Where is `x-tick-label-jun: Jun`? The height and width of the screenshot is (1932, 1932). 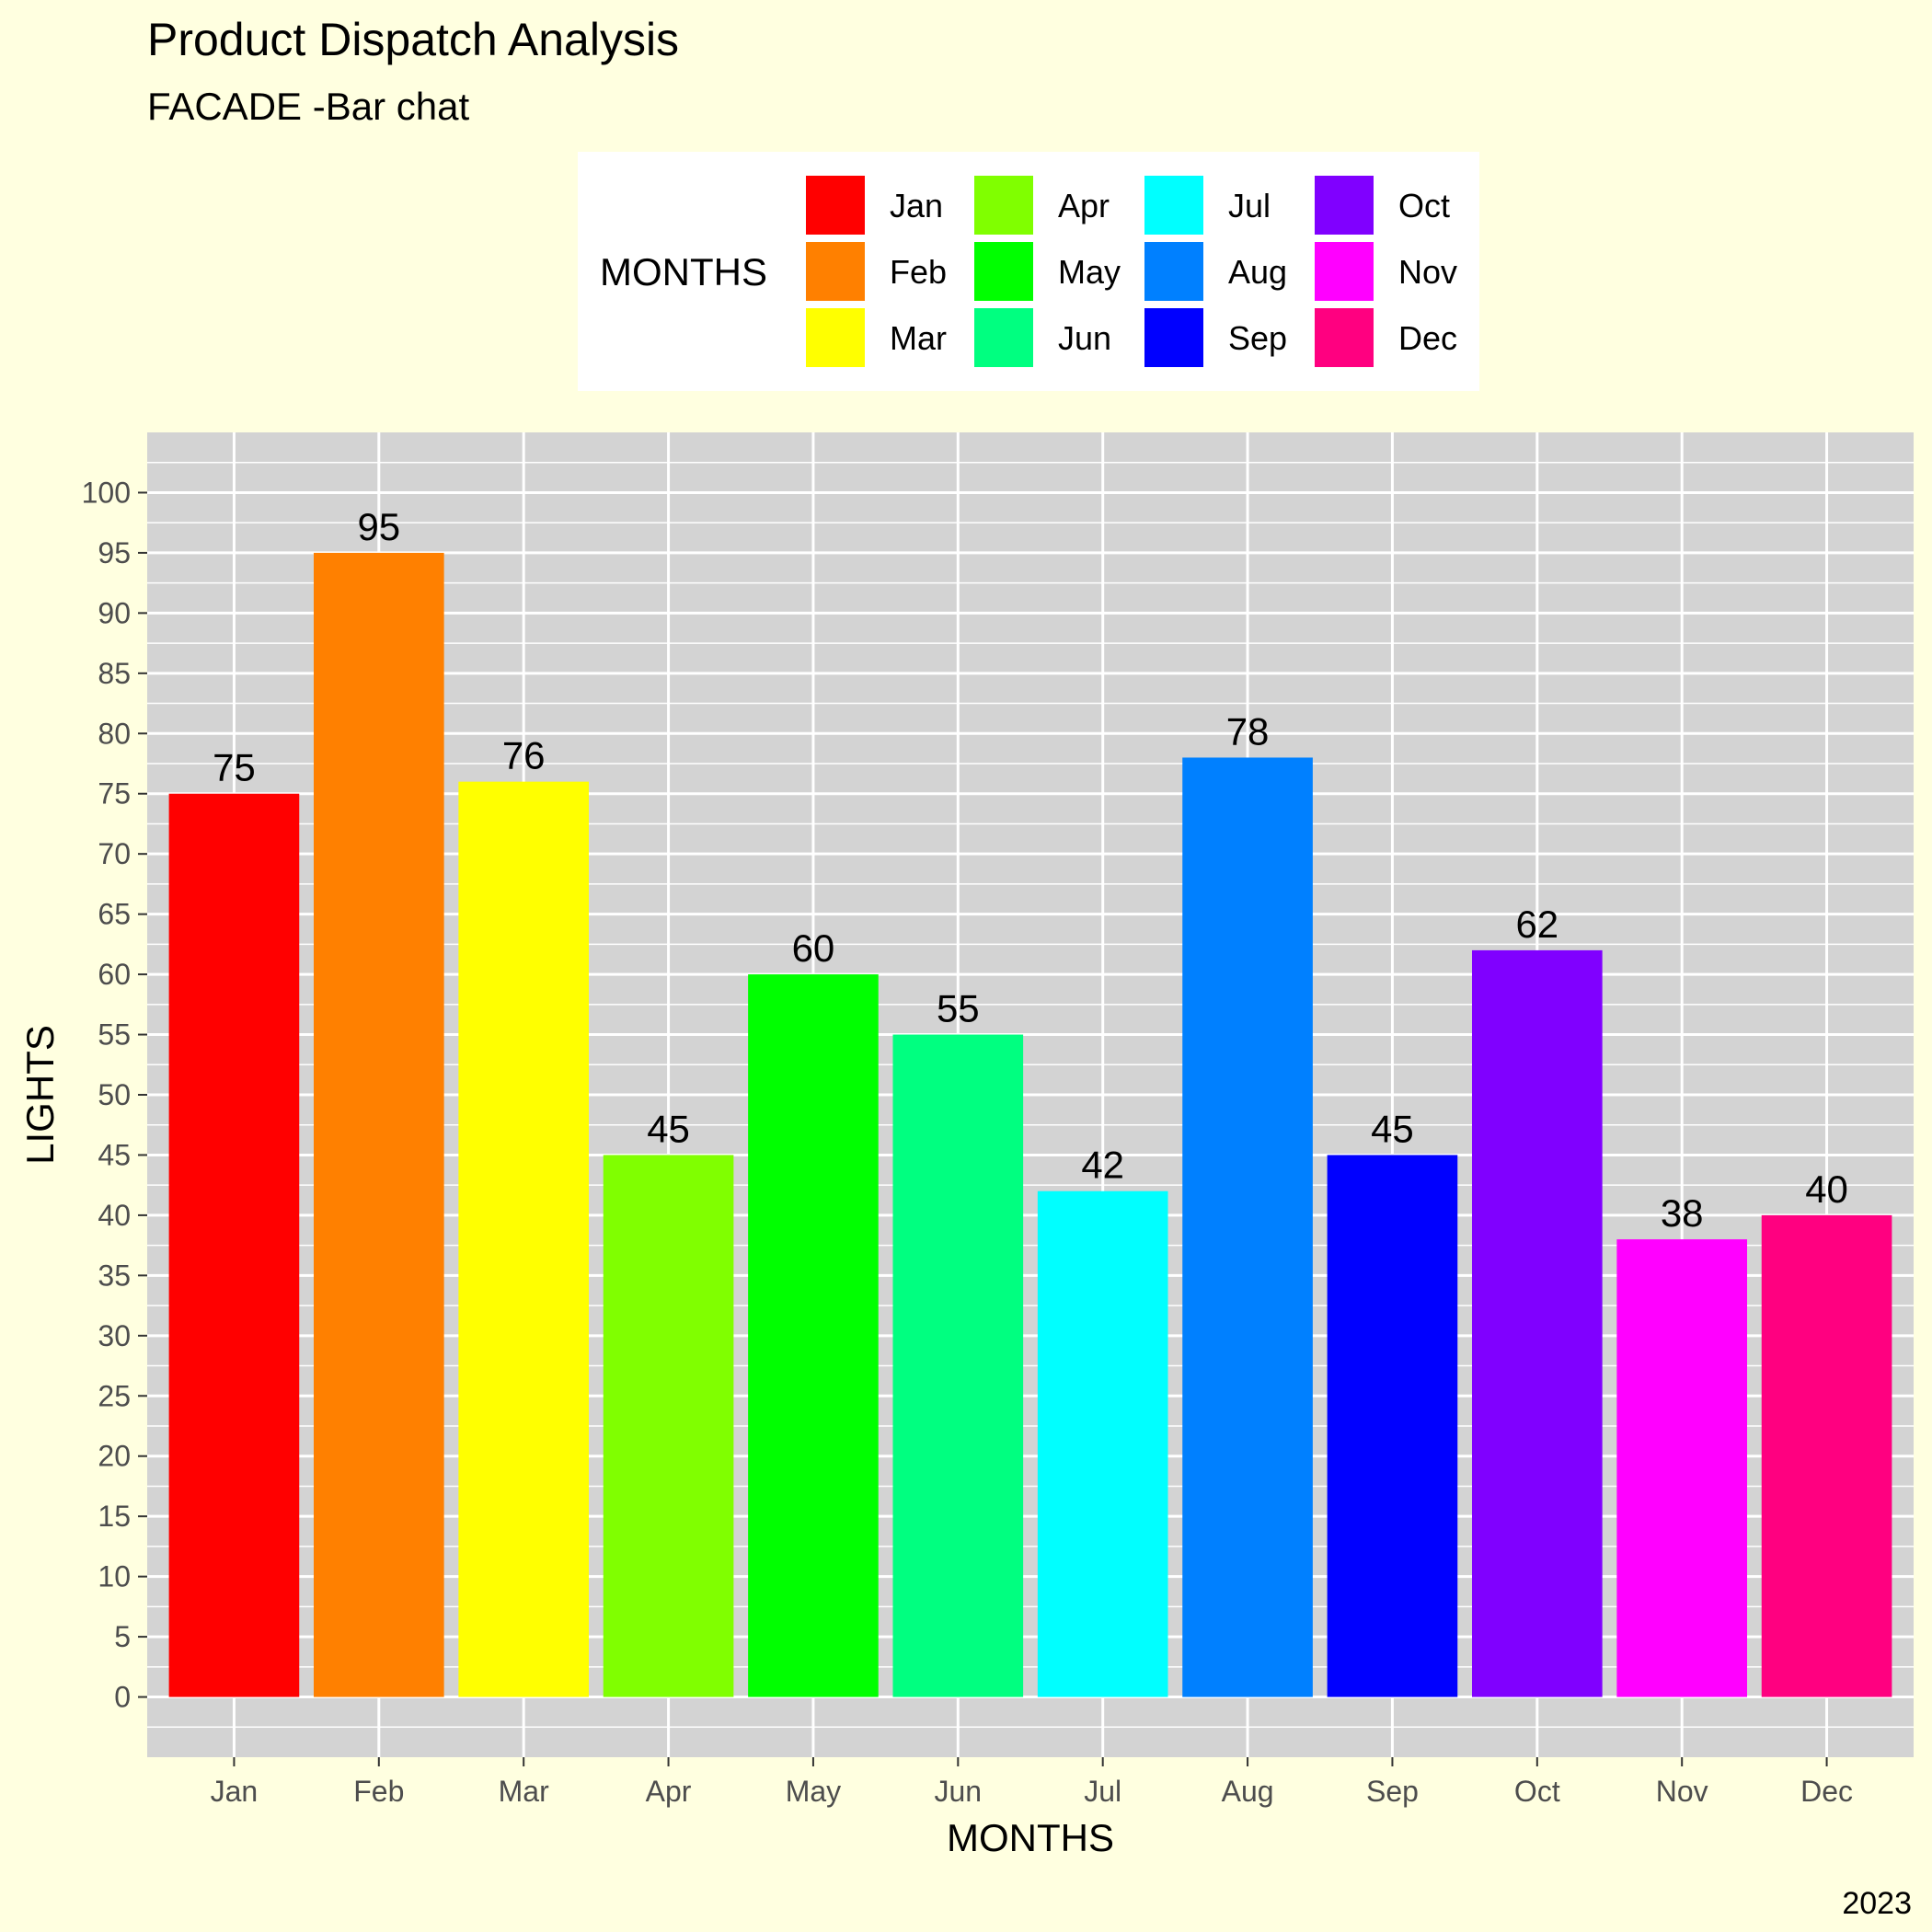 x-tick-label-jun: Jun is located at coordinates (959, 1791).